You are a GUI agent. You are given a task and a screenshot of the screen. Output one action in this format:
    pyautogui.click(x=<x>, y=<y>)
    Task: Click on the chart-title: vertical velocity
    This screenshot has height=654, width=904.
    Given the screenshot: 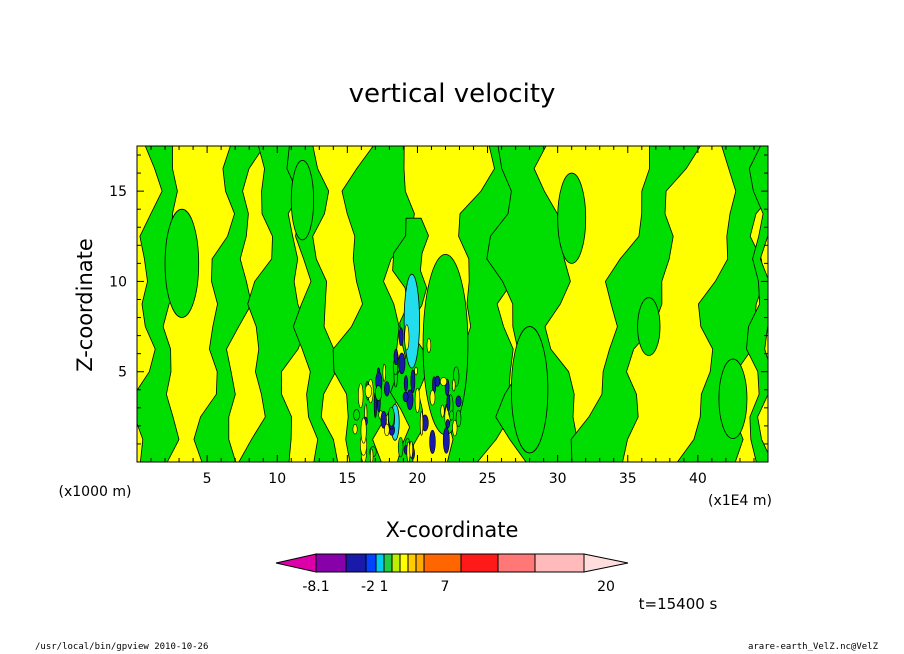 What is the action you would take?
    pyautogui.click(x=452, y=94)
    